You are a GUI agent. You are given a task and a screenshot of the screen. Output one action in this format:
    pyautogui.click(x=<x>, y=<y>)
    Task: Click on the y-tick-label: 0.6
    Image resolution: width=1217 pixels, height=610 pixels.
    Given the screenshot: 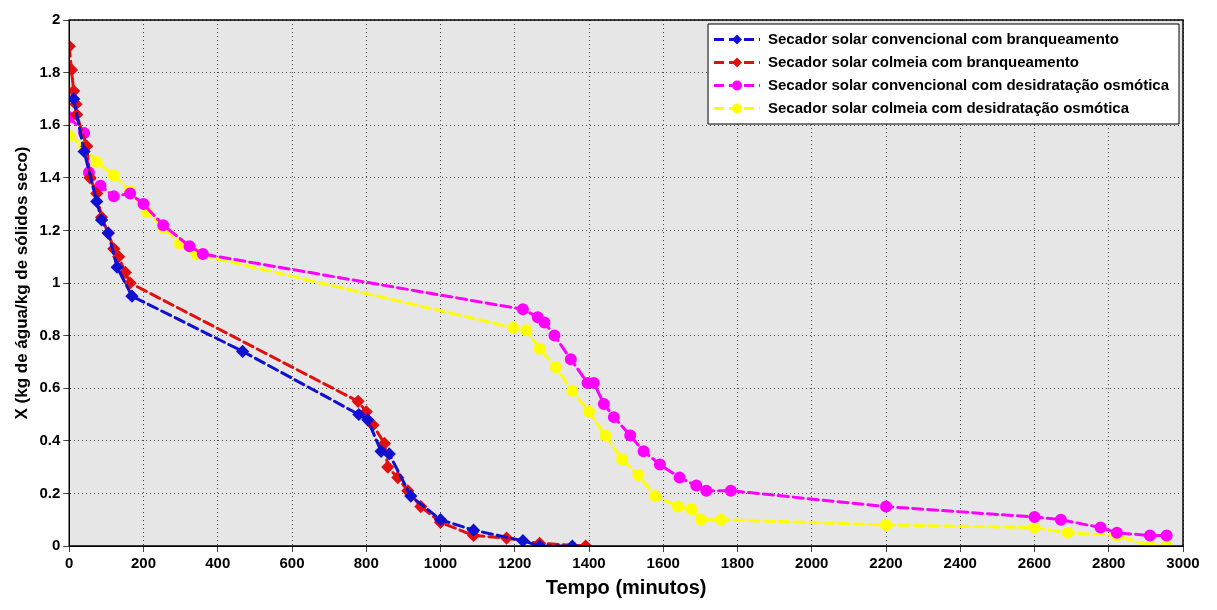 What is the action you would take?
    pyautogui.click(x=50, y=387)
    